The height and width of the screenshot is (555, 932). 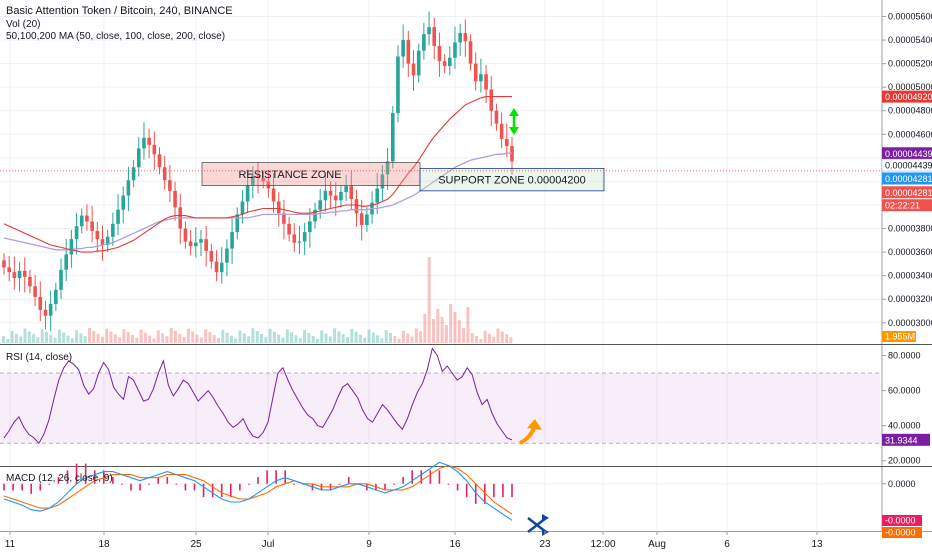 What do you see at coordinates (910, 134) in the screenshot?
I see `price-axis-label: 0.00004600` at bounding box center [910, 134].